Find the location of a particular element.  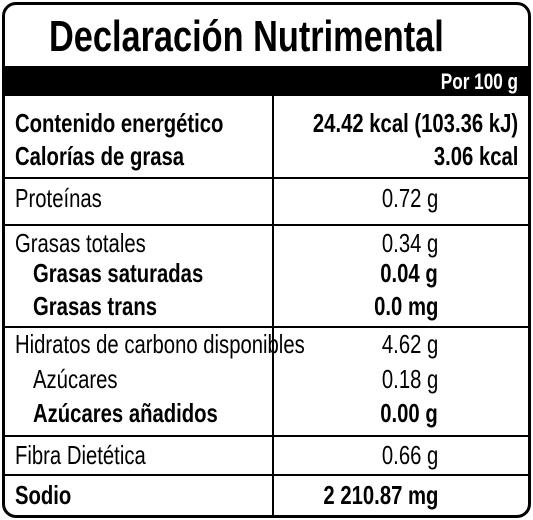

row-value: 2 210.87 mg is located at coordinates (364, 495).